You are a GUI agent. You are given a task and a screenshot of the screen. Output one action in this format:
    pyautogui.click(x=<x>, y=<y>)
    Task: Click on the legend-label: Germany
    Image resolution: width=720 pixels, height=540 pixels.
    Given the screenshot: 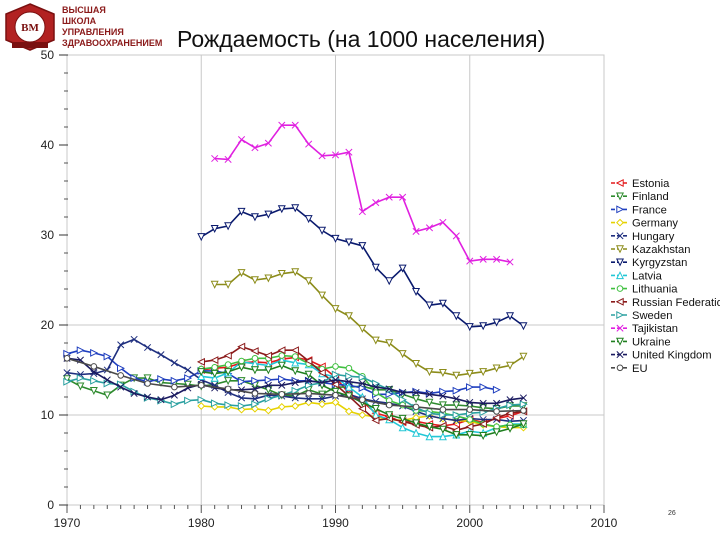 What is the action you would take?
    pyautogui.click(x=655, y=224)
    